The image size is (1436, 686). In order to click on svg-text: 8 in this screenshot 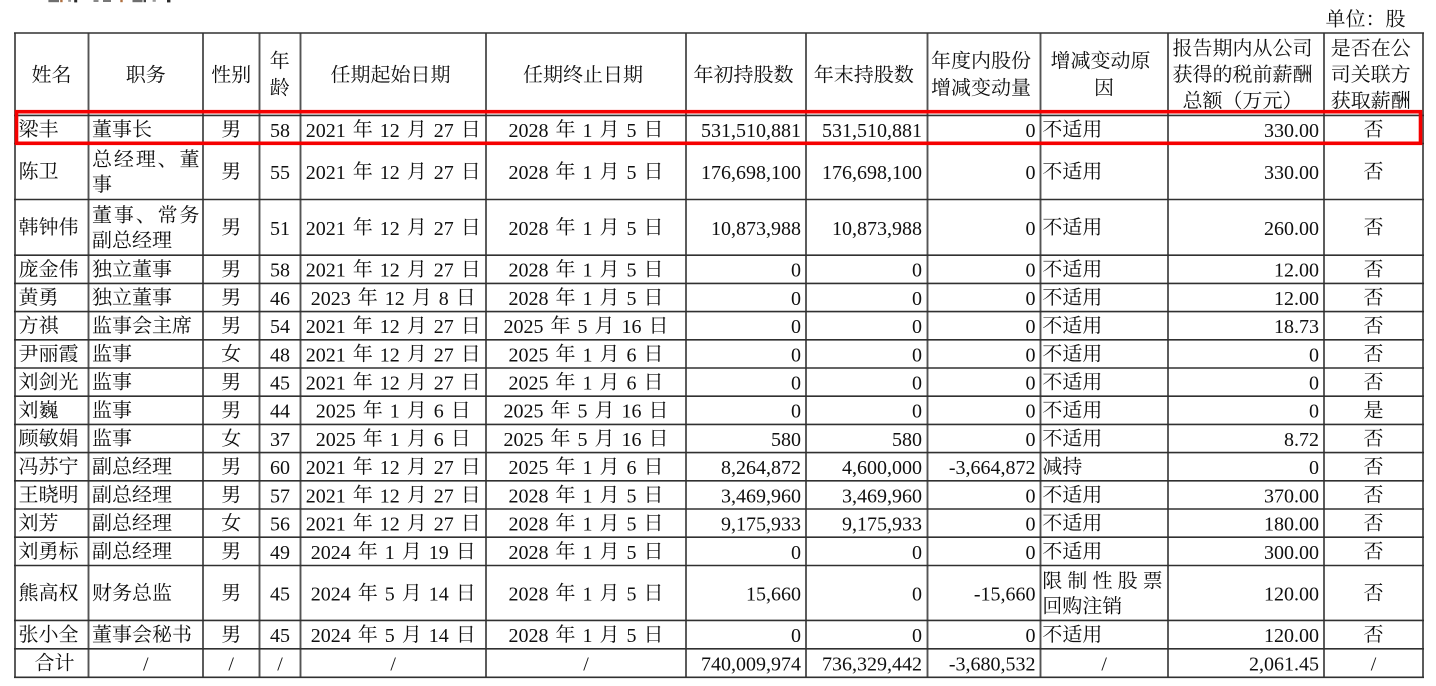, I will do `click(444, 299)`.